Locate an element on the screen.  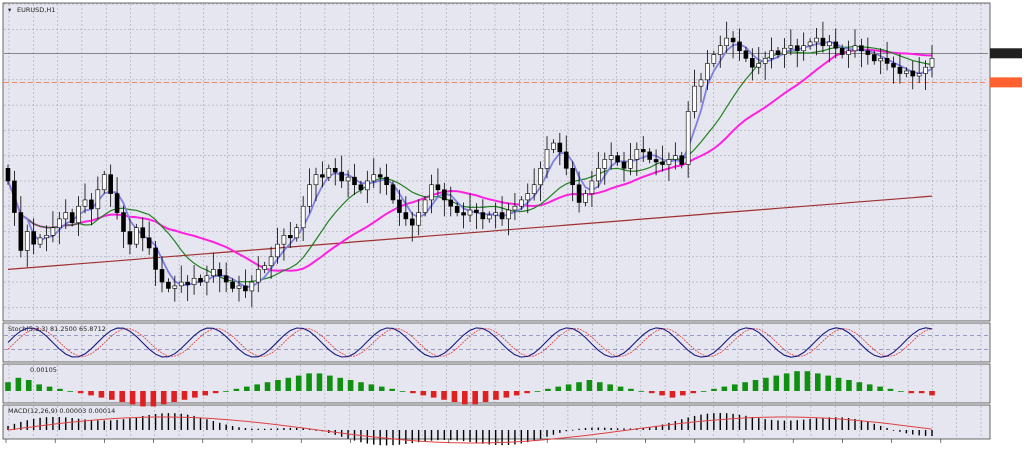
macd-panel is located at coordinates (496, 422).